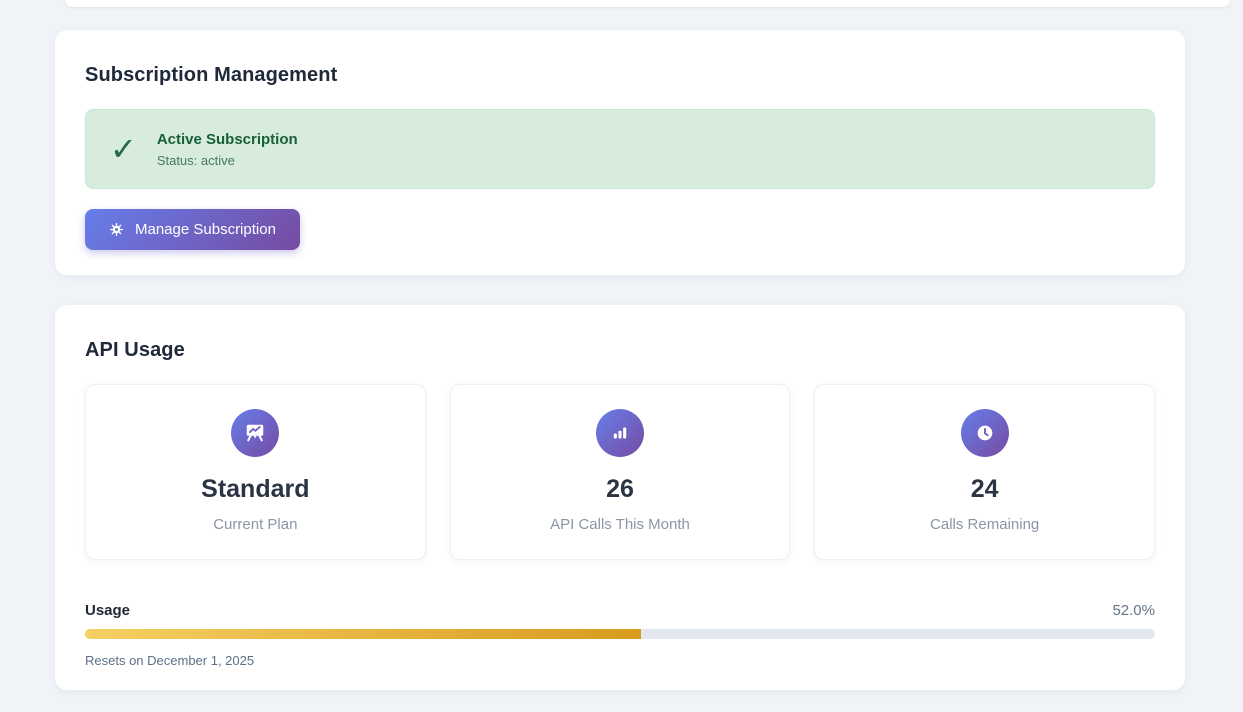  What do you see at coordinates (255, 433) in the screenshot?
I see `presentation-chart-icon` at bounding box center [255, 433].